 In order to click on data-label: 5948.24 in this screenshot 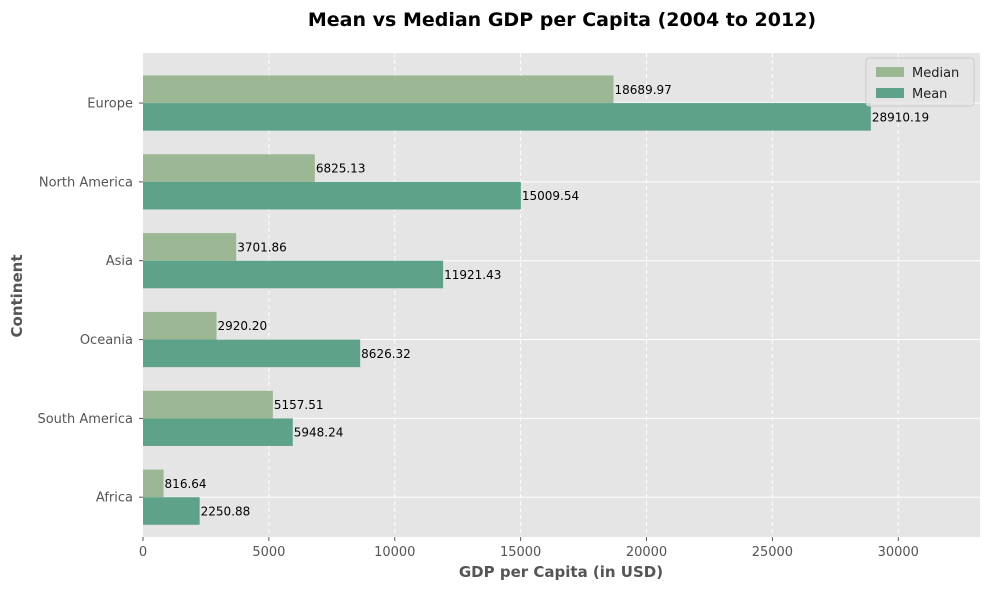, I will do `click(319, 433)`.